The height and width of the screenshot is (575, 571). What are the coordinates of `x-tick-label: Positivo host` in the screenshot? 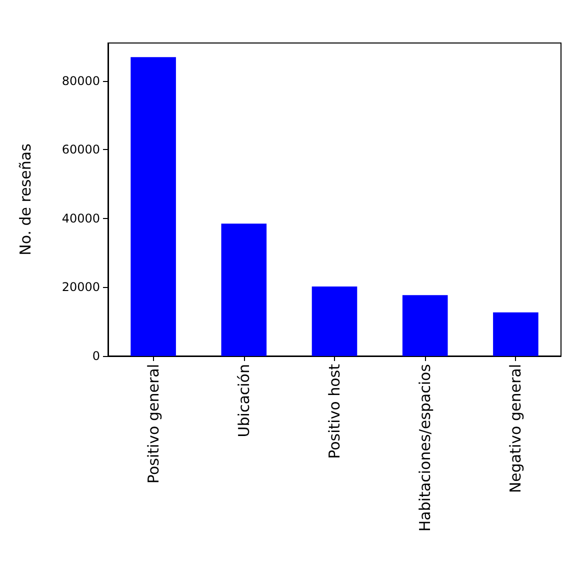 It's located at (335, 411).